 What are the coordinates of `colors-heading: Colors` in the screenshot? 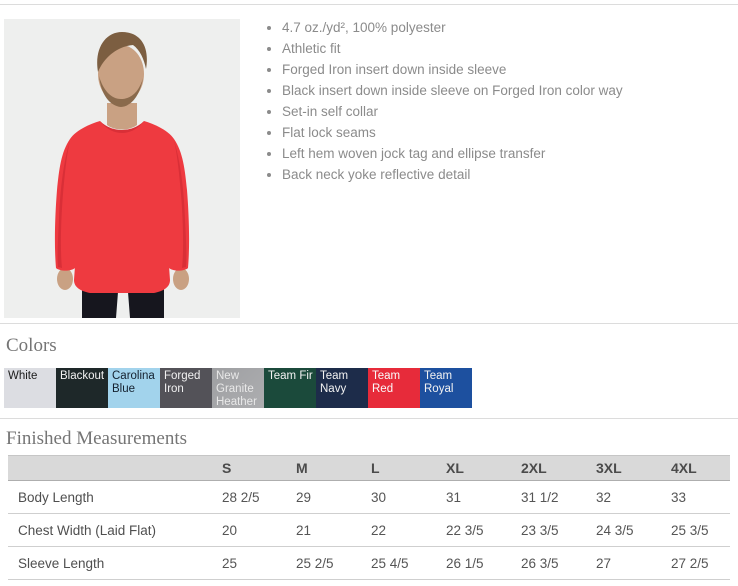 It's located at (31, 345).